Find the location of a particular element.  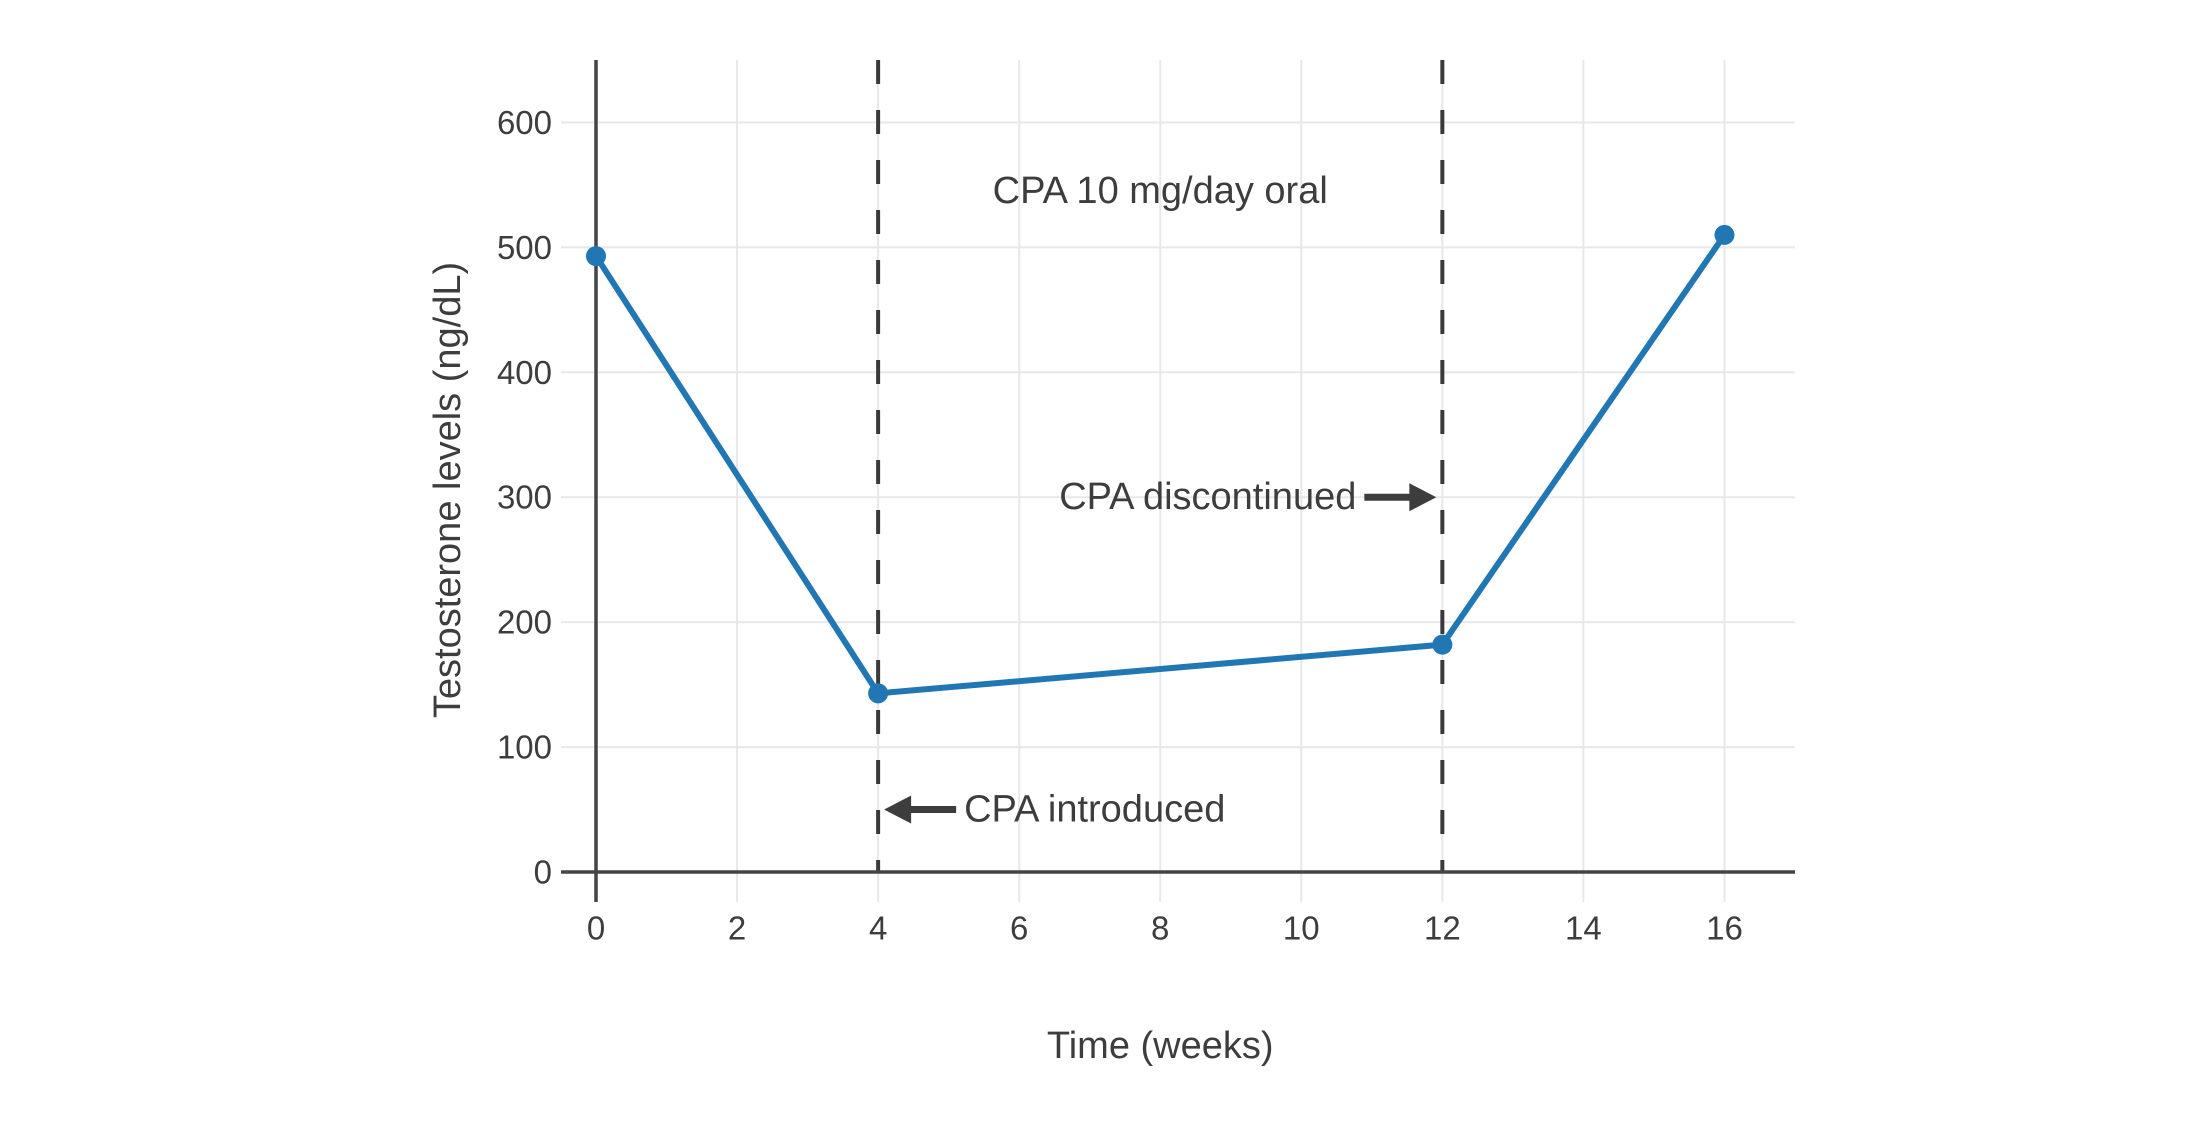

title-annotation-text: CPA 10 mg/day oral is located at coordinates (1160, 191).